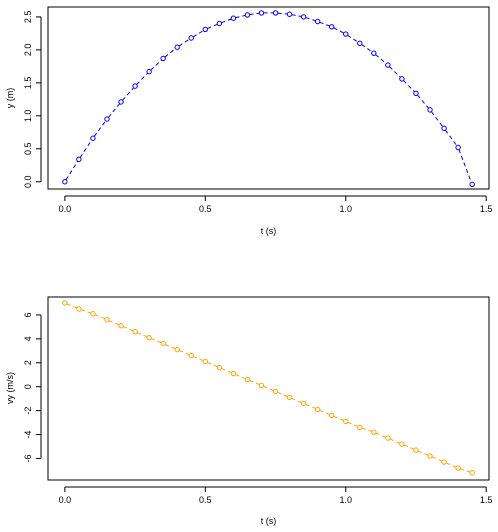 The width and height of the screenshot is (498, 532). I want to click on position-plot-y-tick-label: 2.0, so click(28, 50).